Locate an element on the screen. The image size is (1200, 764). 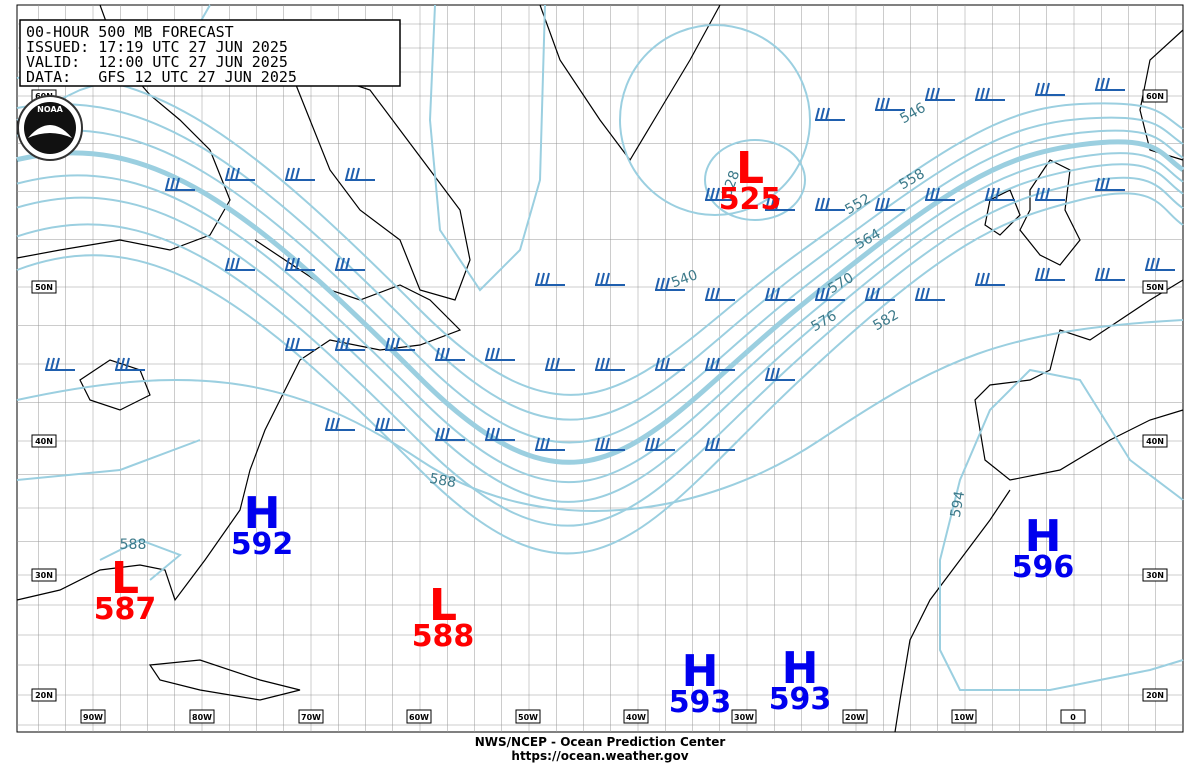
contour-label: 594 is located at coordinates (958, 504).